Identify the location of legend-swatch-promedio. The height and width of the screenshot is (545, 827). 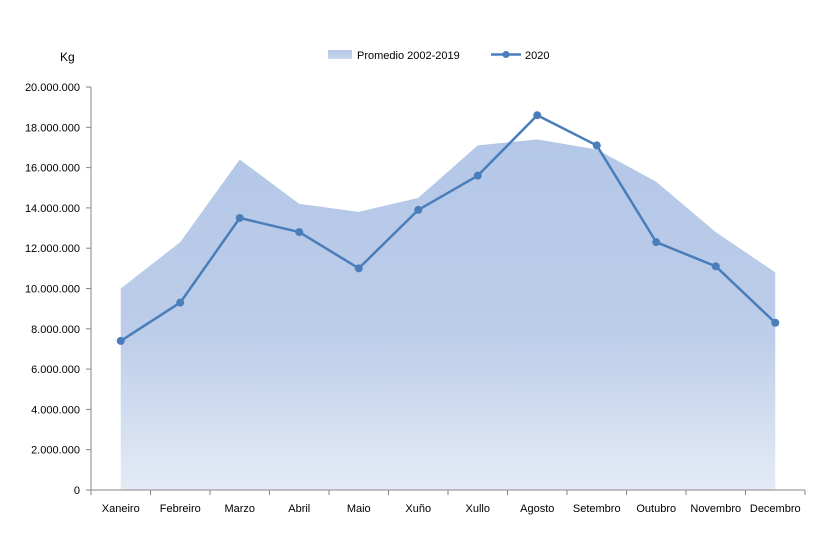
(340, 54).